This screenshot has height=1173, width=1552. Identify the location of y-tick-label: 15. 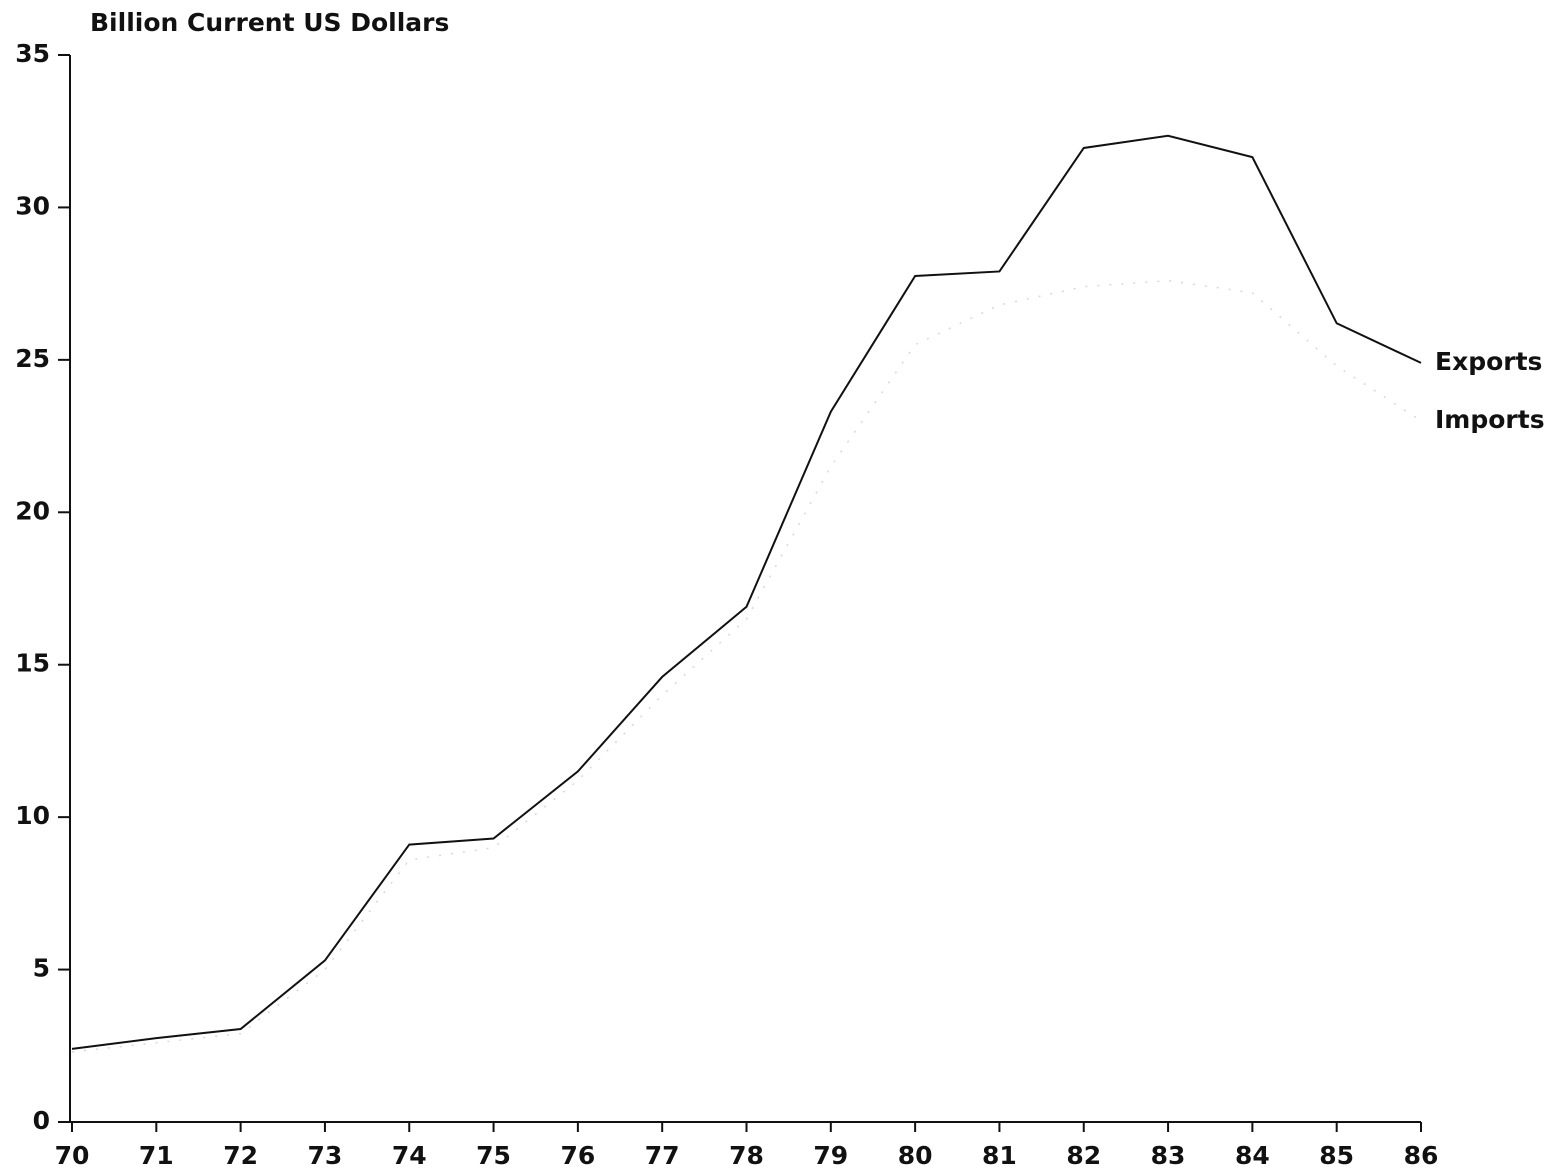
(32, 663).